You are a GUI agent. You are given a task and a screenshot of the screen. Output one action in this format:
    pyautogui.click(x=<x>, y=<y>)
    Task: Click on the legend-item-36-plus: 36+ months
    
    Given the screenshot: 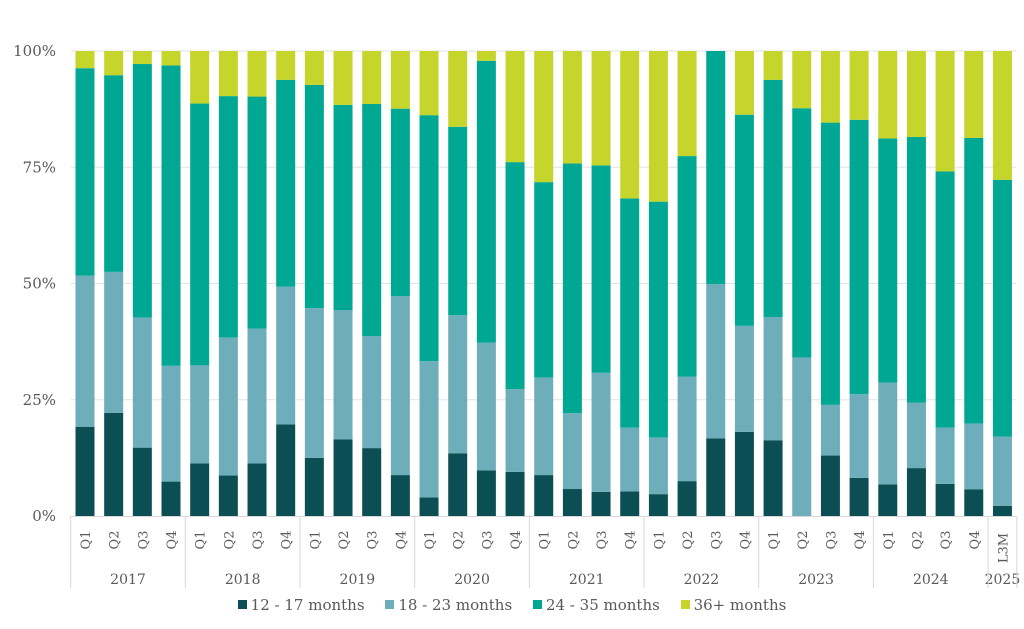 What is the action you would take?
    pyautogui.click(x=733, y=605)
    